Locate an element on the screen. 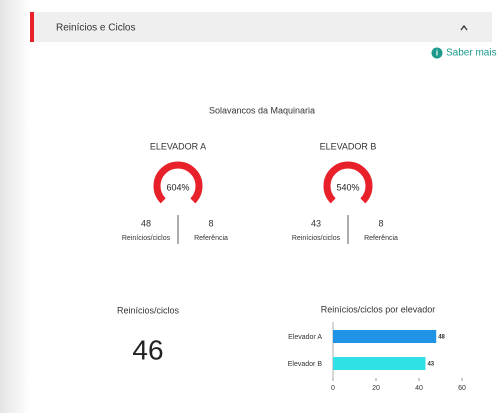 This screenshot has height=413, width=500. total-value: 46 is located at coordinates (147, 349).